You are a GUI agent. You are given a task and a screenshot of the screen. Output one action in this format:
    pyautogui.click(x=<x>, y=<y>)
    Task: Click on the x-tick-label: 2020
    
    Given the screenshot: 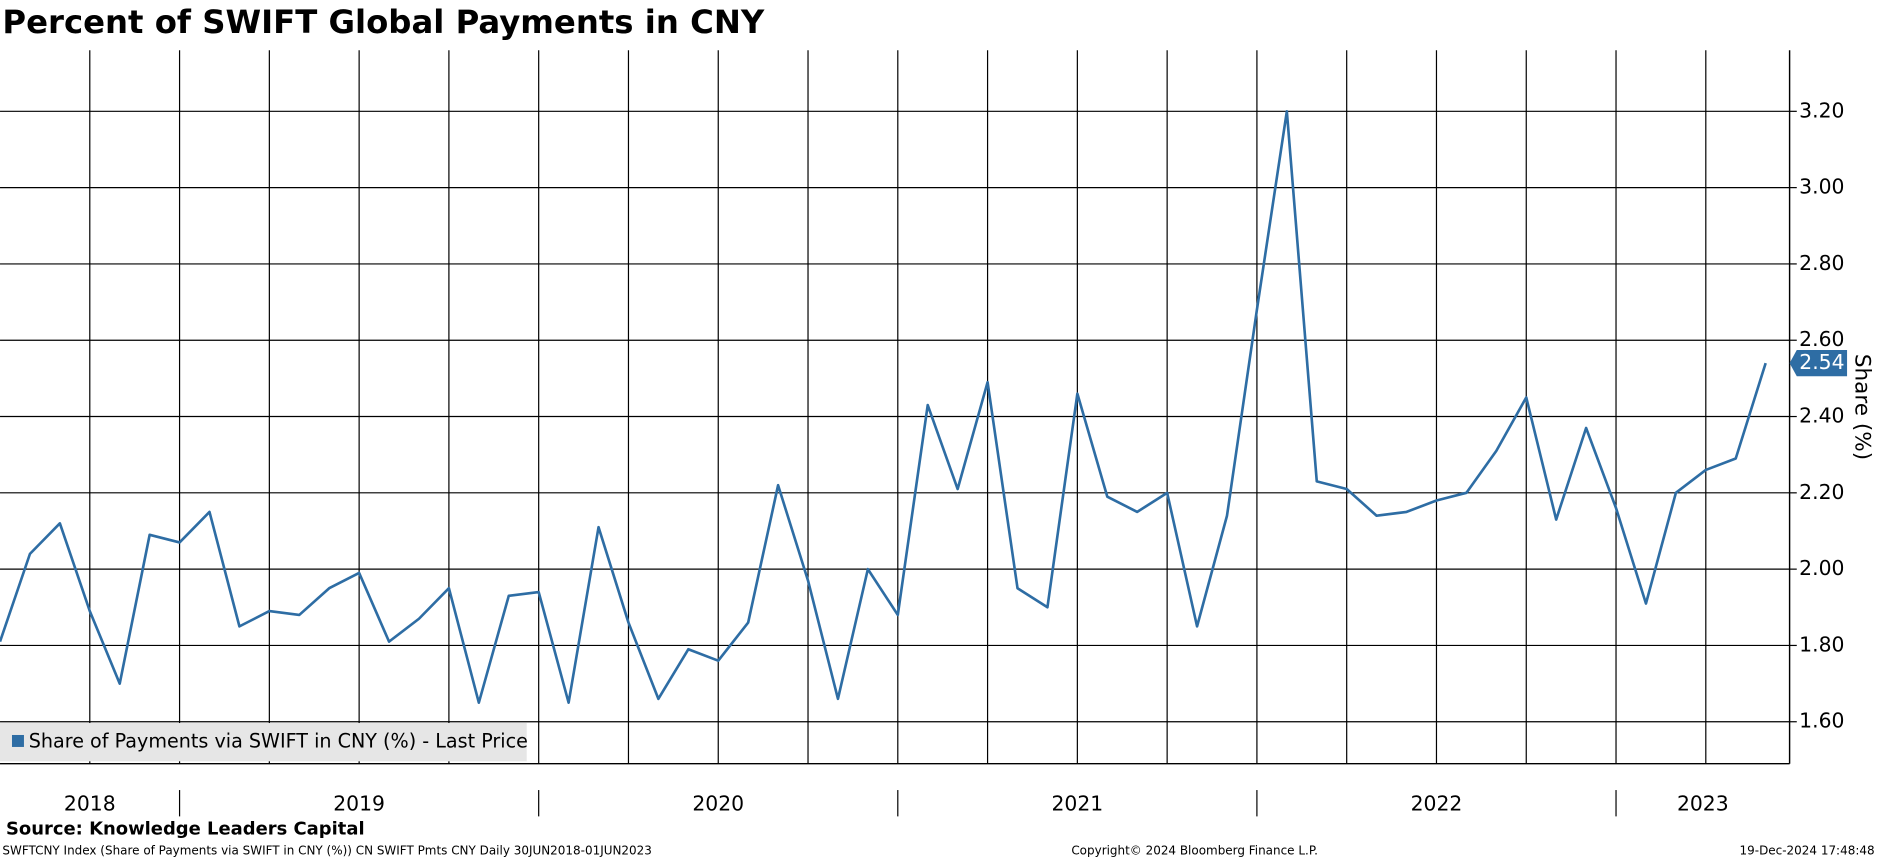 What is the action you would take?
    pyautogui.click(x=718, y=803)
    